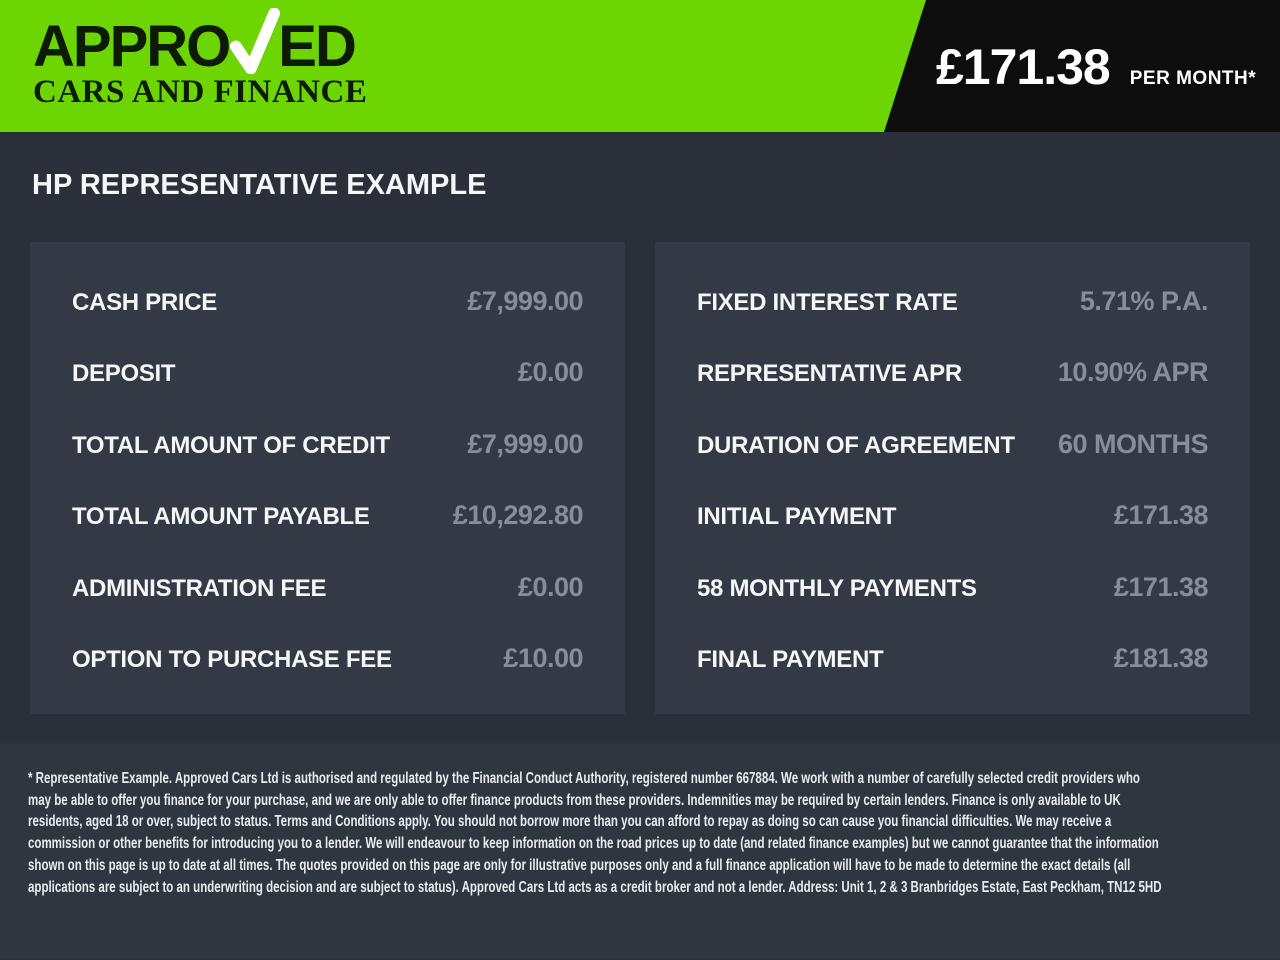 This screenshot has height=960, width=1280. I want to click on table-row: TOTAL AMOUNT PAYABLE £10,292.80, so click(328, 515).